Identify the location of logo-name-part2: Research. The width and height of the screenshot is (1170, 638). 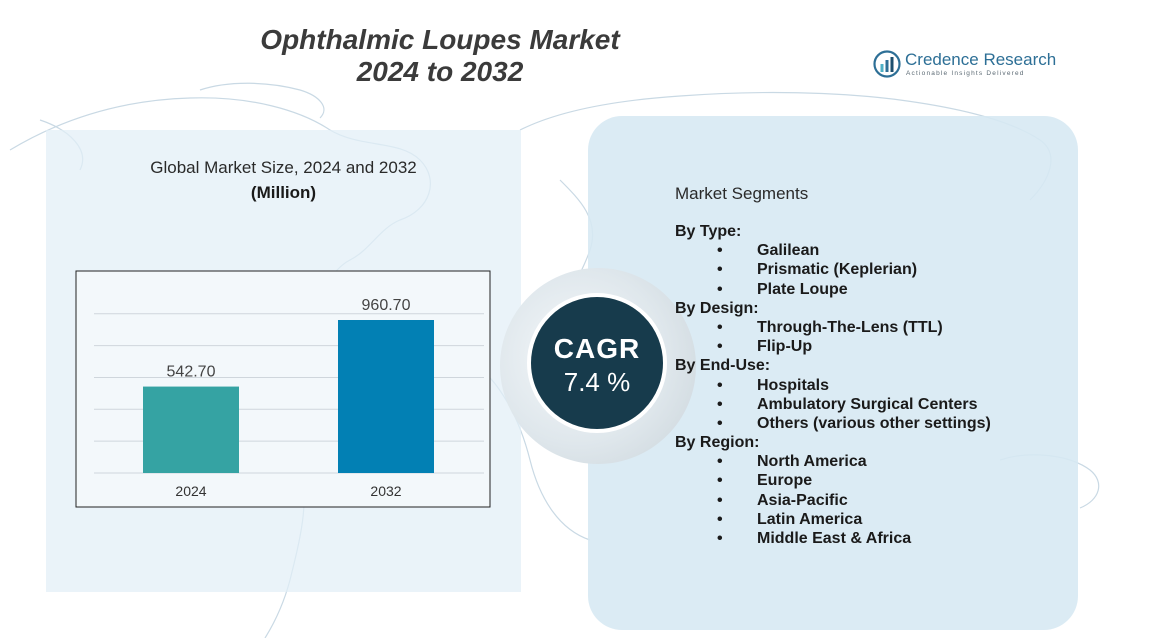
(1017, 59).